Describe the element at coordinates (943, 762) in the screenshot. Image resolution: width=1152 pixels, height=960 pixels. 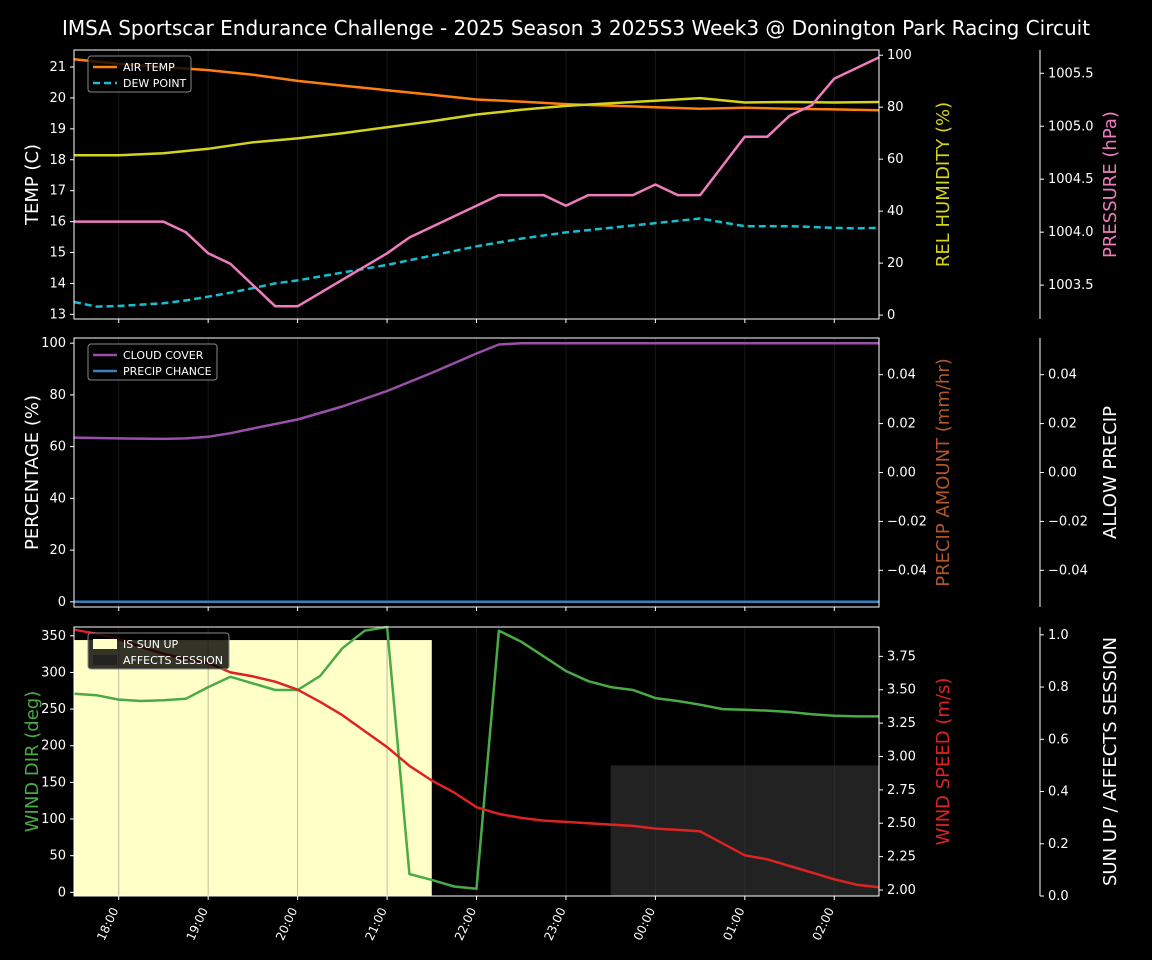
I see `y-right-axis-label: WIND SPEED (m/s)` at that location.